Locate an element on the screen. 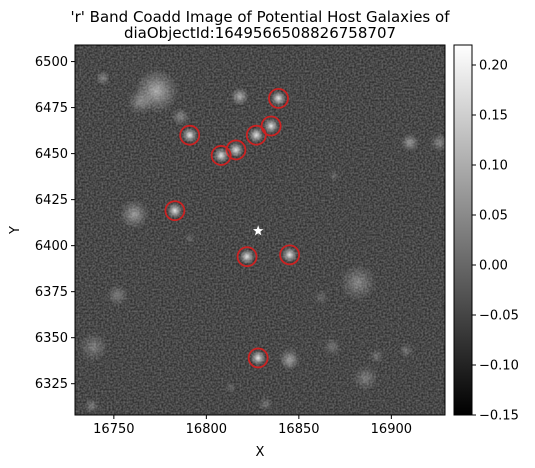 The height and width of the screenshot is (468, 535). y-axis-ticks: 6325 6350 6375 6400 6425 6450 6475 6500 is located at coordinates (55, 223).